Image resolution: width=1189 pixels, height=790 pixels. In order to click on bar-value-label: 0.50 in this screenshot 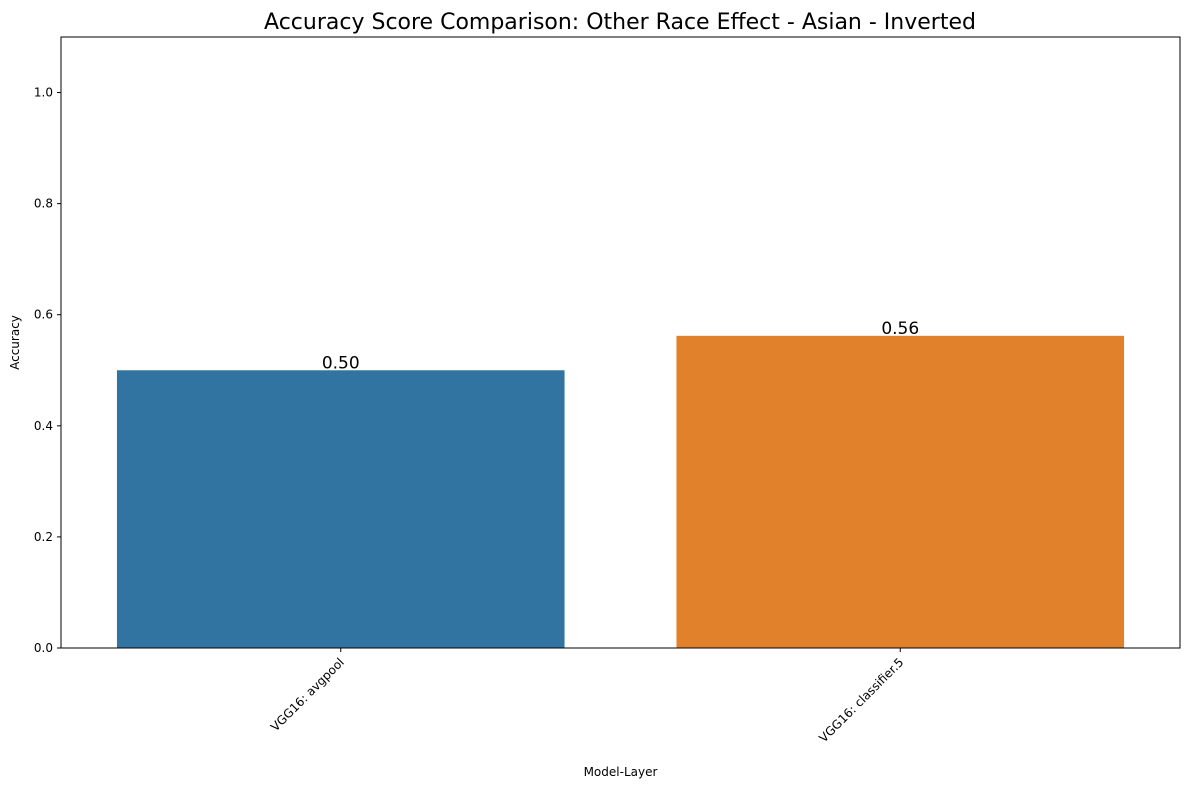, I will do `click(341, 363)`.